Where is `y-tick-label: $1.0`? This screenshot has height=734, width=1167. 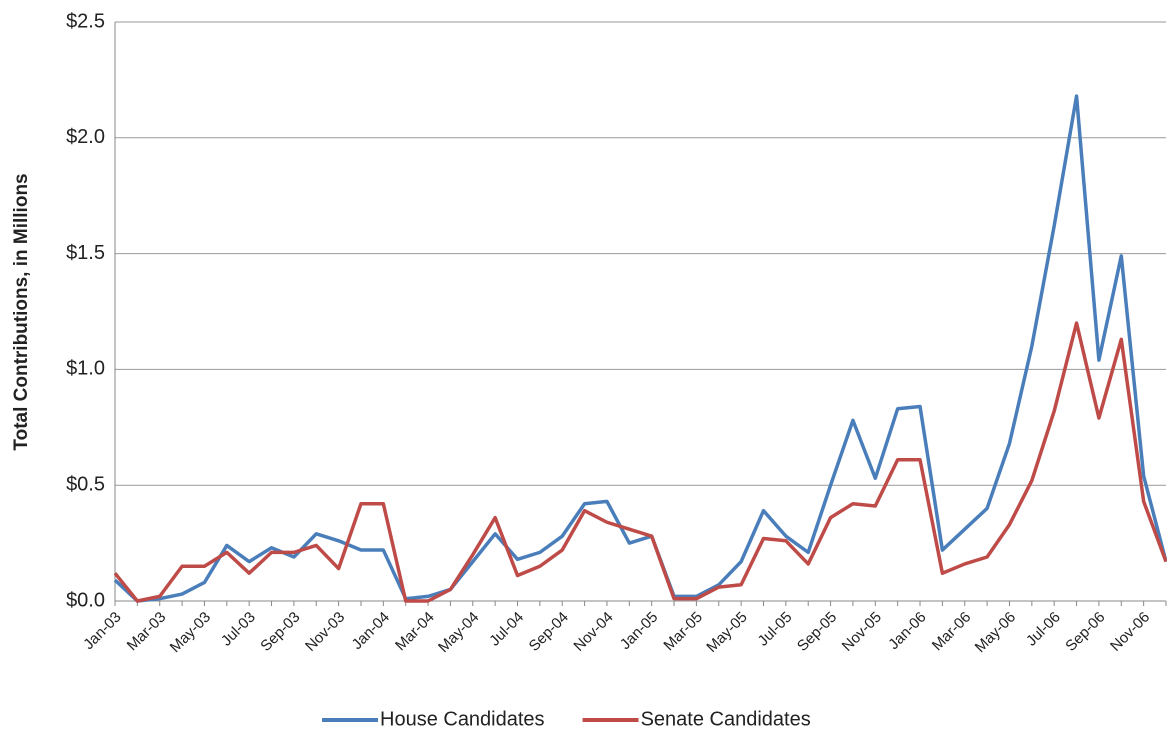
y-tick-label: $1.0 is located at coordinates (85, 369).